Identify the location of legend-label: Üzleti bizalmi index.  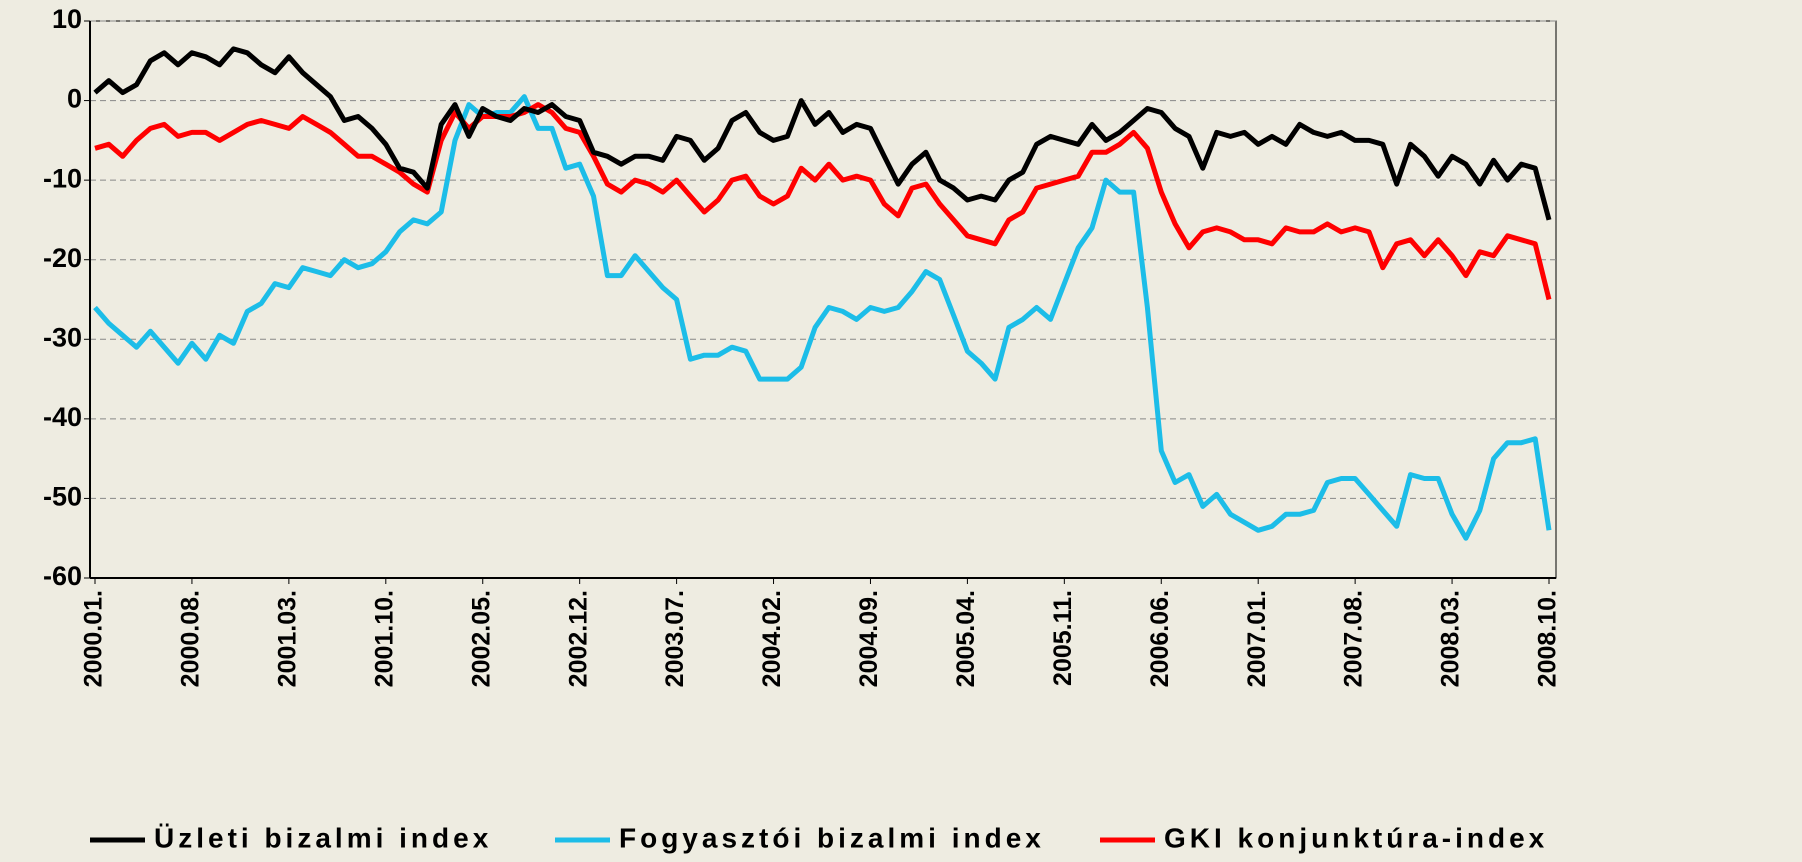
(323, 837).